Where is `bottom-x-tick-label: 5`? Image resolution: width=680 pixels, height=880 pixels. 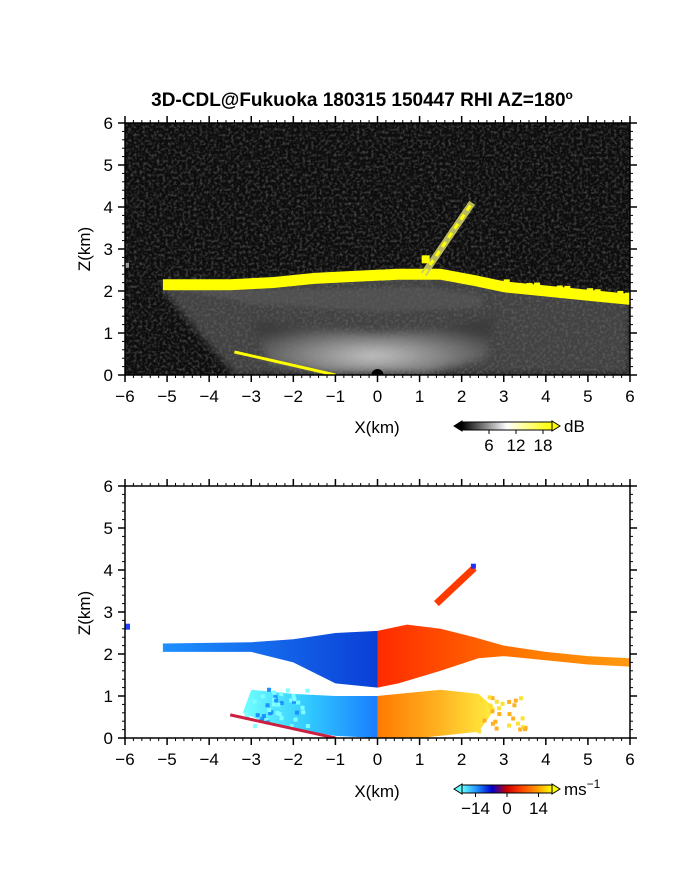 bottom-x-tick-label: 5 is located at coordinates (587, 759).